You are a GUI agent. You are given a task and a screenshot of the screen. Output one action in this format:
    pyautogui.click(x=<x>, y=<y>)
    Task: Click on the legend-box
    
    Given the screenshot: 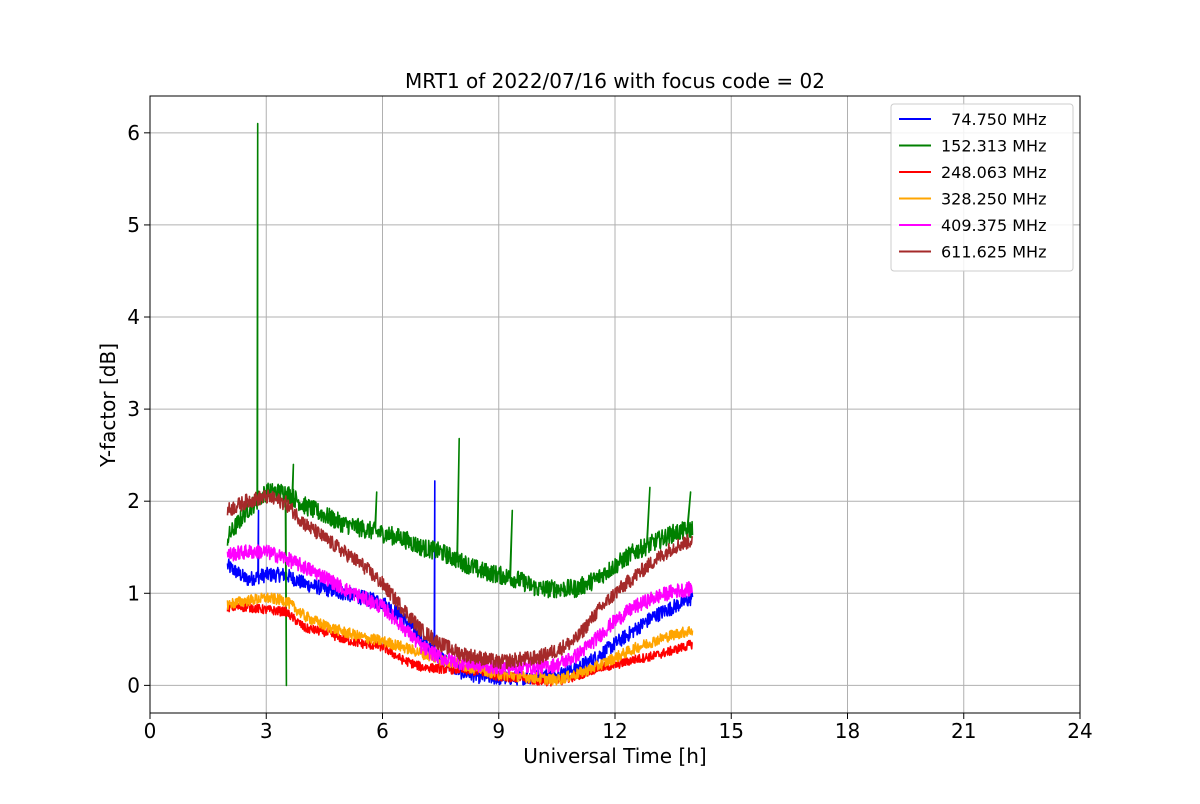 What is the action you would take?
    pyautogui.click(x=982, y=187)
    